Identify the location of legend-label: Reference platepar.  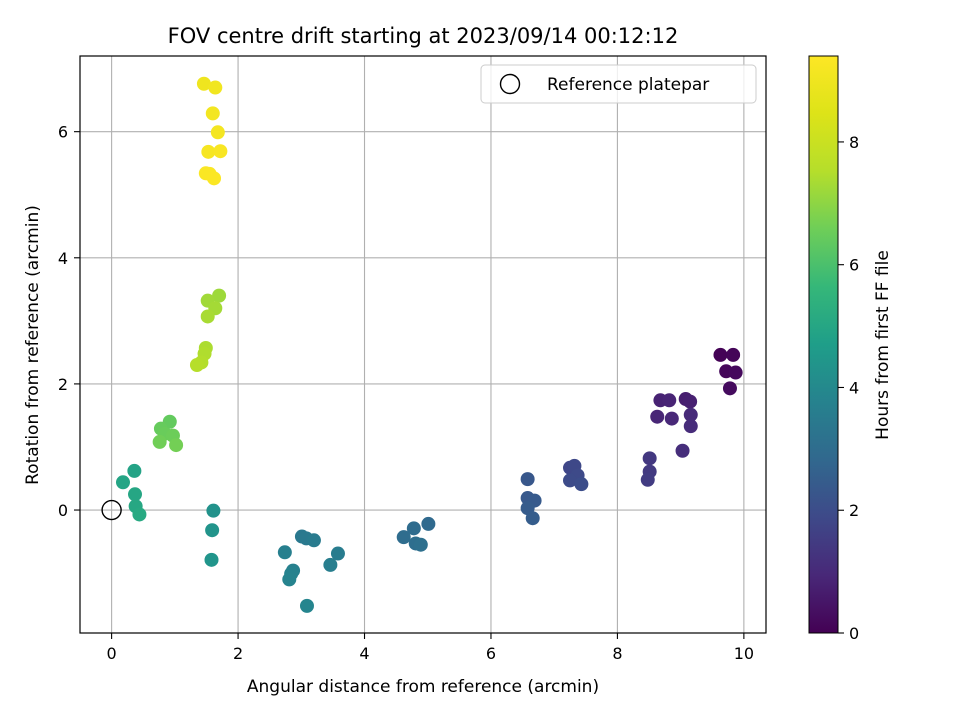
(628, 85).